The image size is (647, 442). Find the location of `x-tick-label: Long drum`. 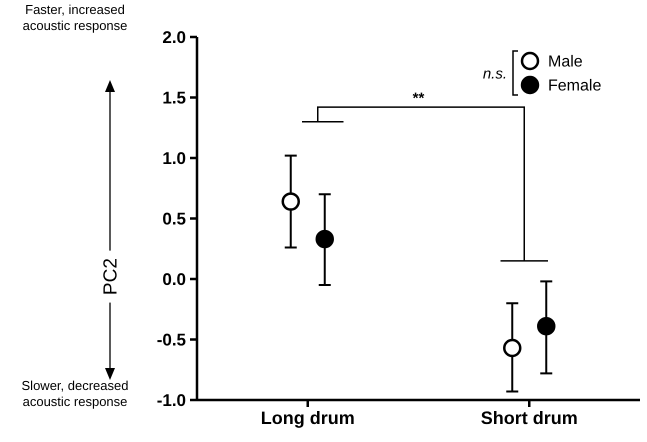

x-tick-label: Long drum is located at coordinates (307, 418).